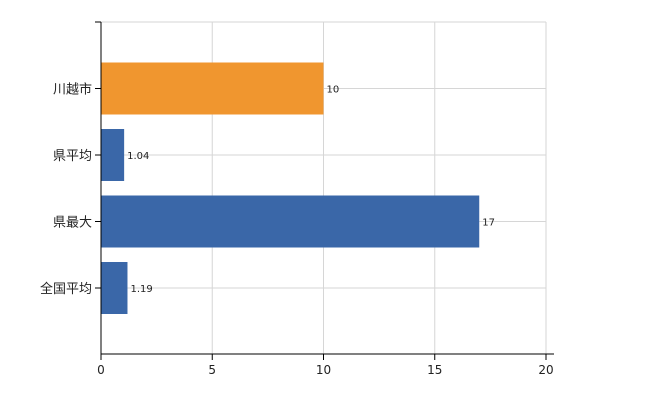 Image resolution: width=650 pixels, height=400 pixels. Describe the element at coordinates (138, 156) in the screenshot. I see `data-label: 1.04` at that location.